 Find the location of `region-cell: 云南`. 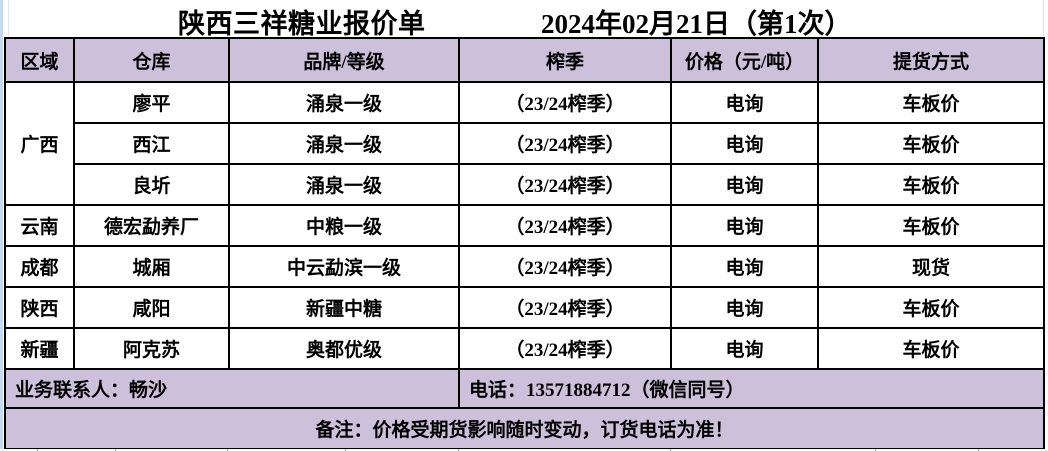

region-cell: 云南 is located at coordinates (39, 225).